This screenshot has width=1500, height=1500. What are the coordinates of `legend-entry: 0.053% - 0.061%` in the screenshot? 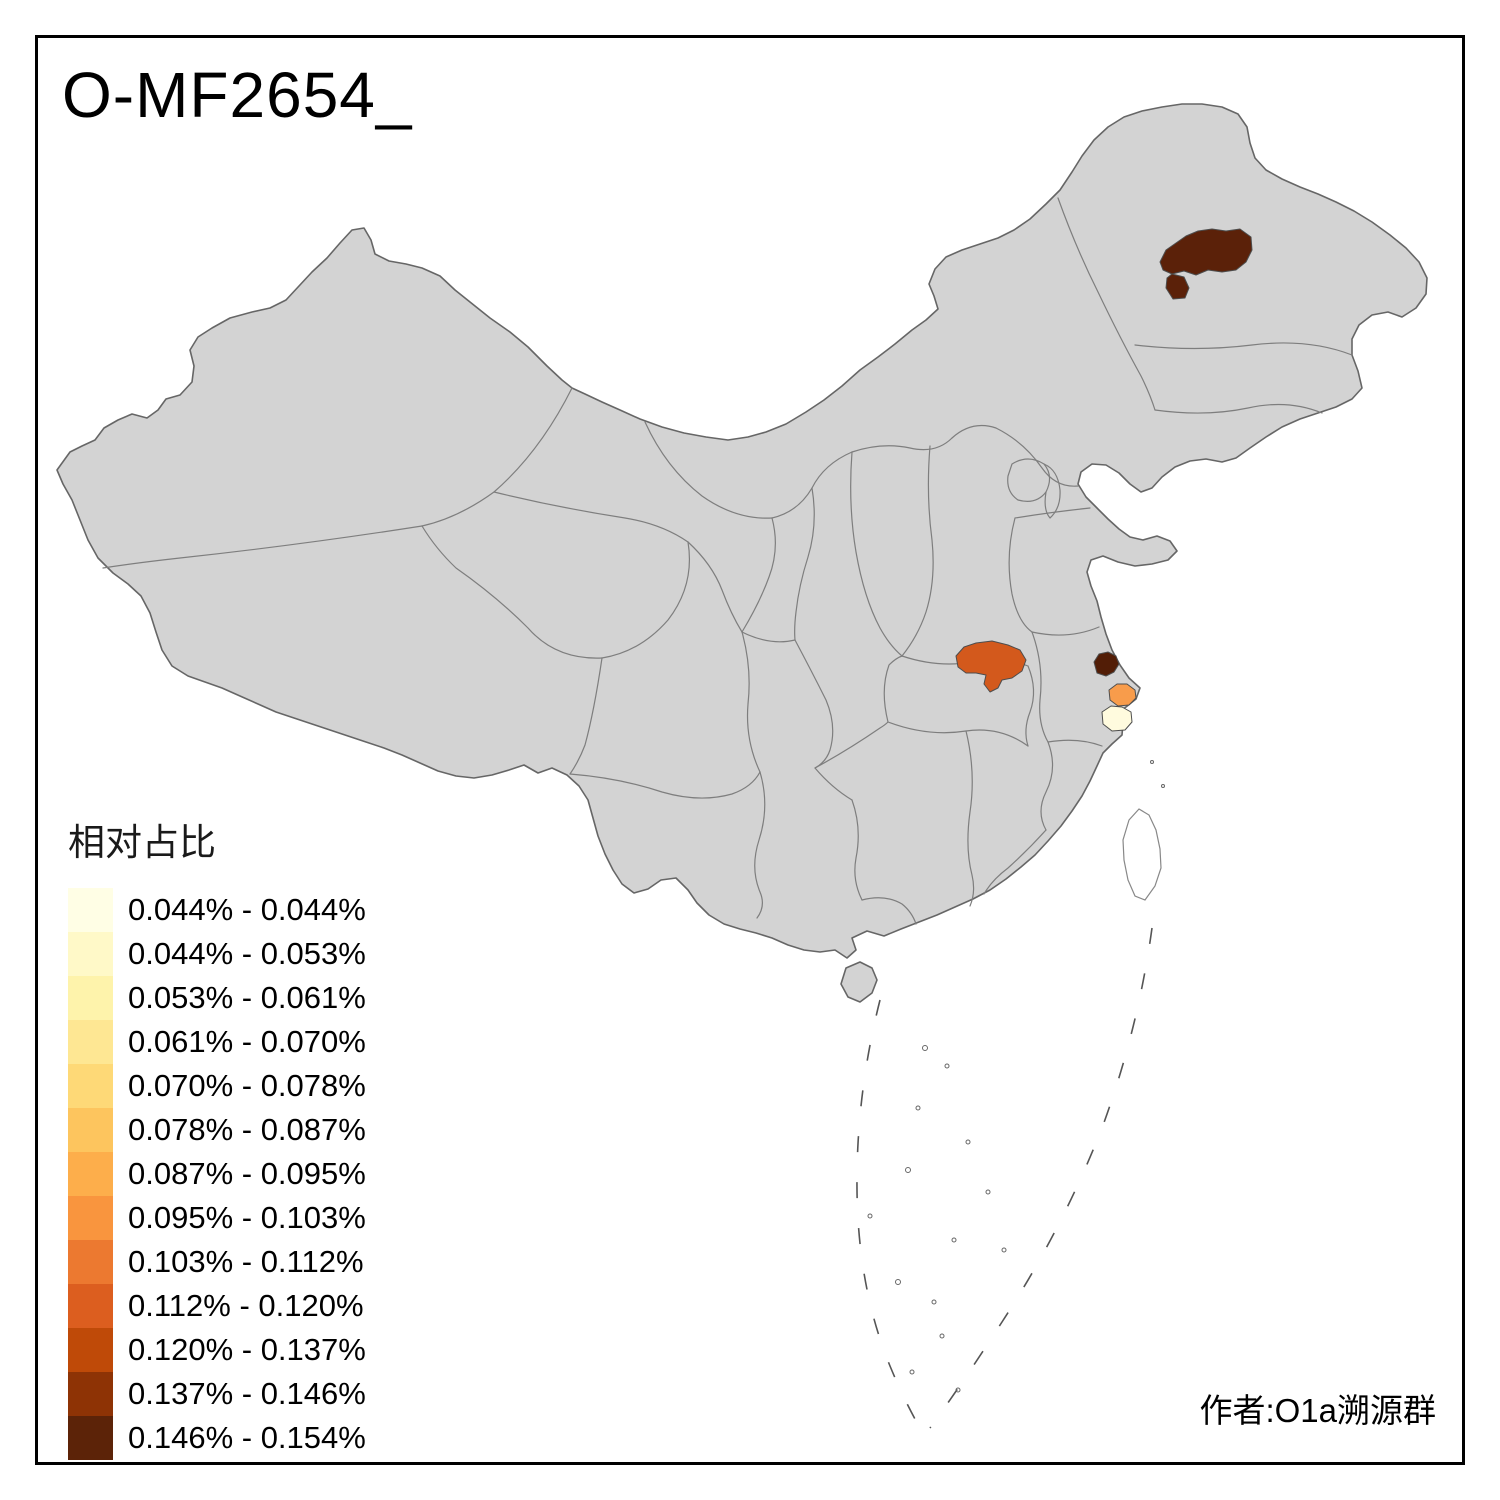 It's located at (217, 998).